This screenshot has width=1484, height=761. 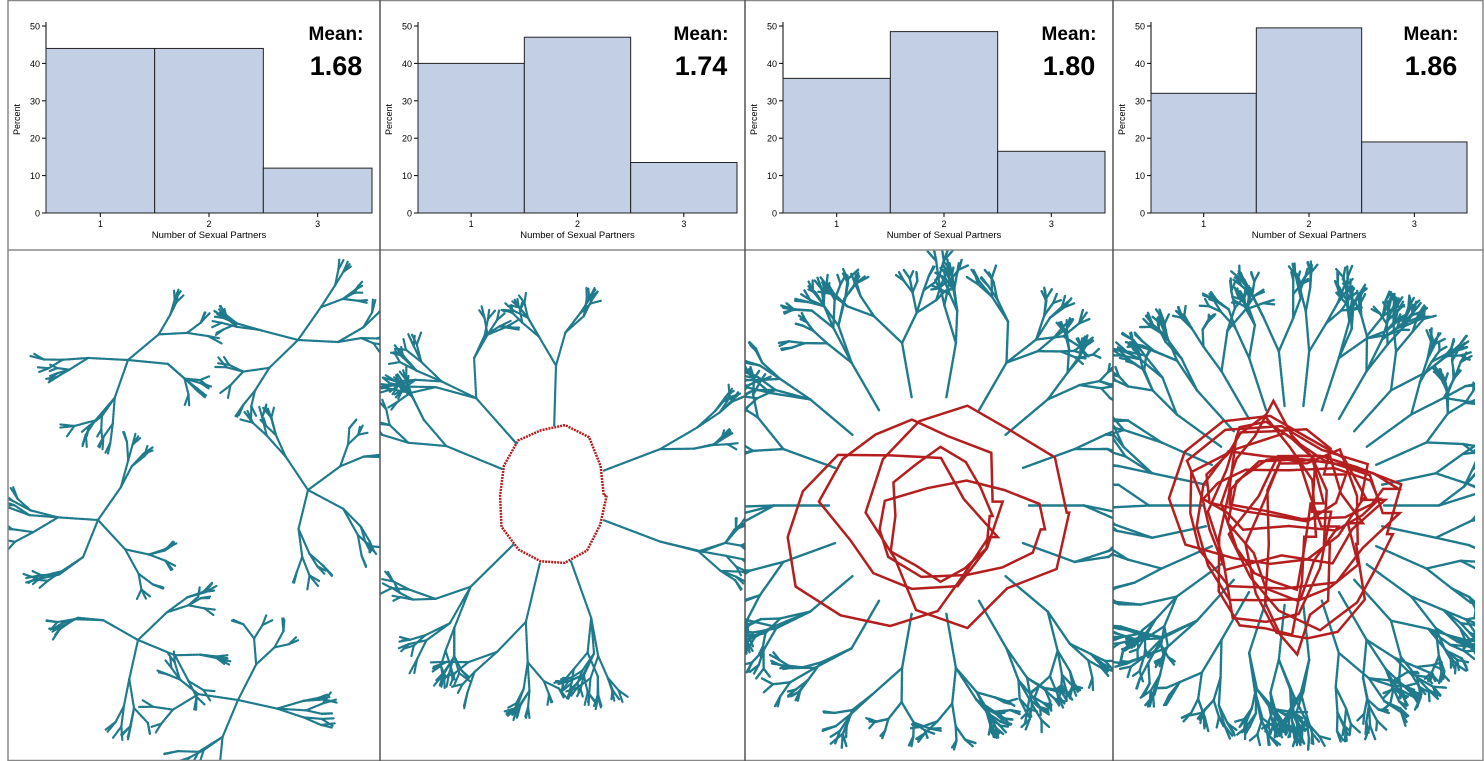 I want to click on y-tick-label: 50, so click(x=407, y=27).